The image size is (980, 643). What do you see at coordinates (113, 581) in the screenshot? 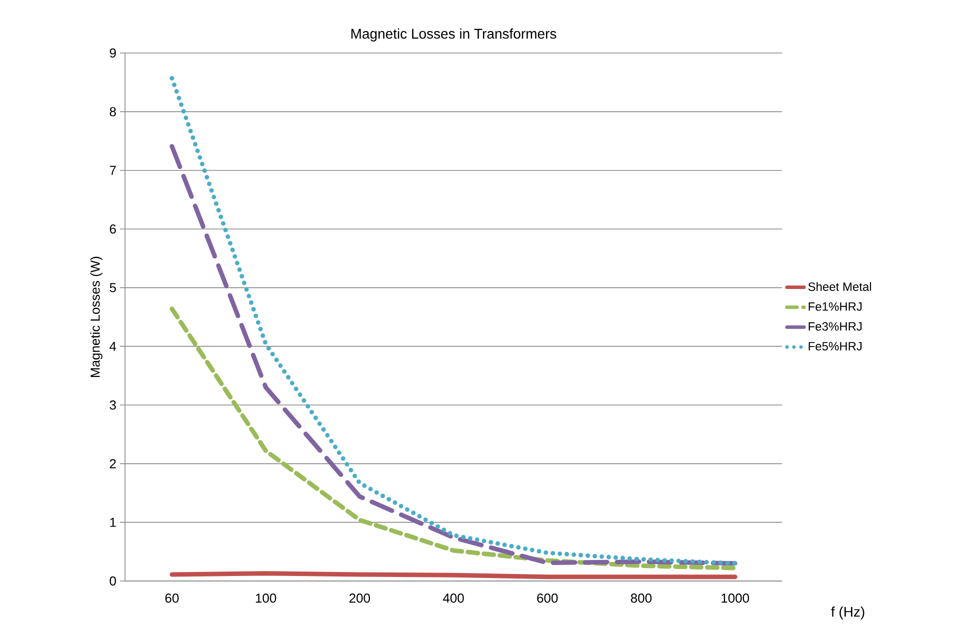
I see `y-tick-label: 0` at bounding box center [113, 581].